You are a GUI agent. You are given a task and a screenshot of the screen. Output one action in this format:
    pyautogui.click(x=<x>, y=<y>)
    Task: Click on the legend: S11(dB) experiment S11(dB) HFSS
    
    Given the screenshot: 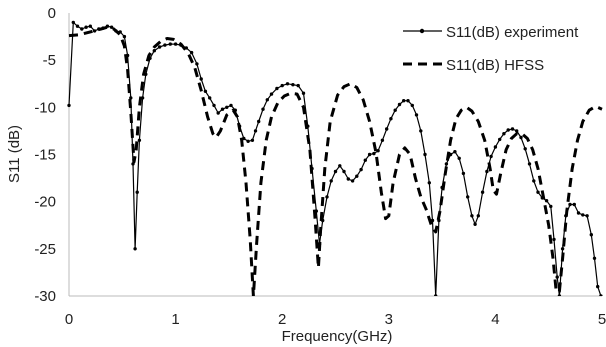 What is the action you would take?
    pyautogui.click(x=491, y=49)
    